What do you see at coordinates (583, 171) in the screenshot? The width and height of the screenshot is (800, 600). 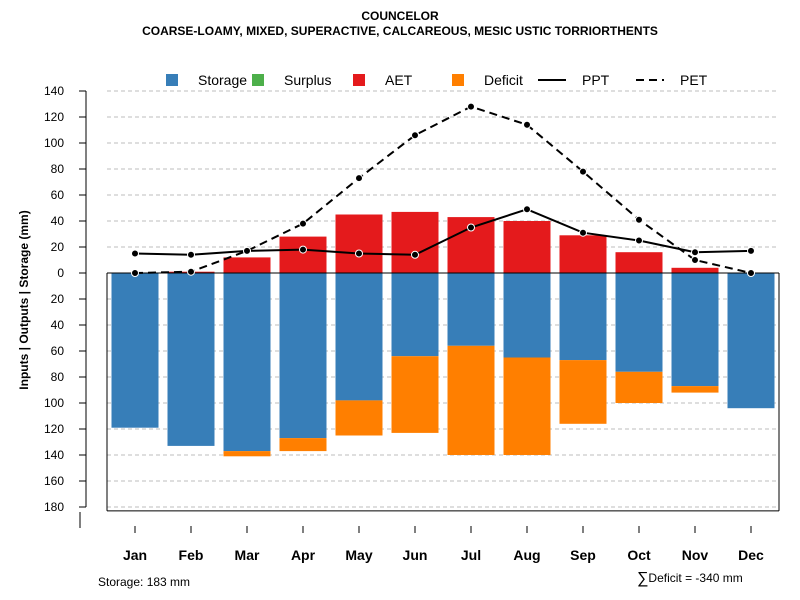 I see `pet-point-sep` at bounding box center [583, 171].